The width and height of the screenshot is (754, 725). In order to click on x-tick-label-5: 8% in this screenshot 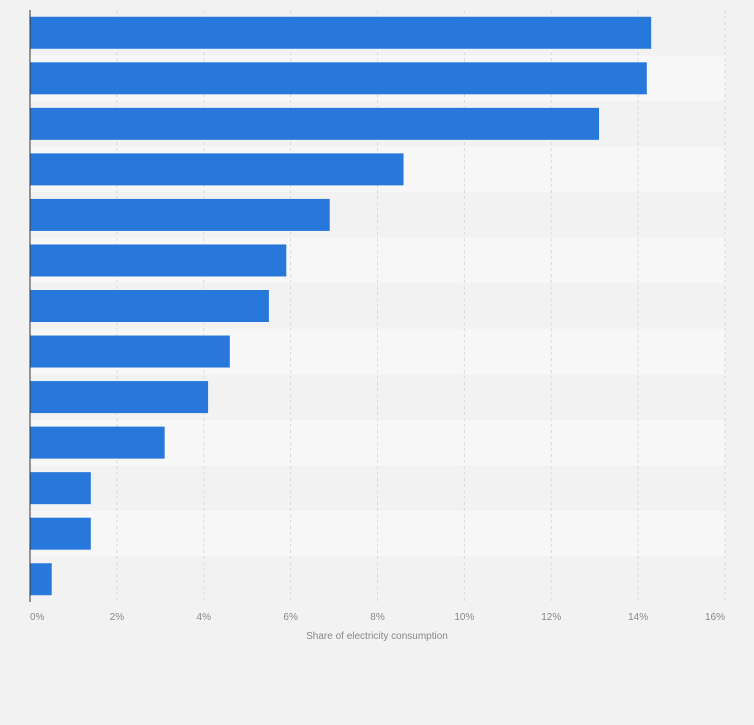, I will do `click(377, 617)`.